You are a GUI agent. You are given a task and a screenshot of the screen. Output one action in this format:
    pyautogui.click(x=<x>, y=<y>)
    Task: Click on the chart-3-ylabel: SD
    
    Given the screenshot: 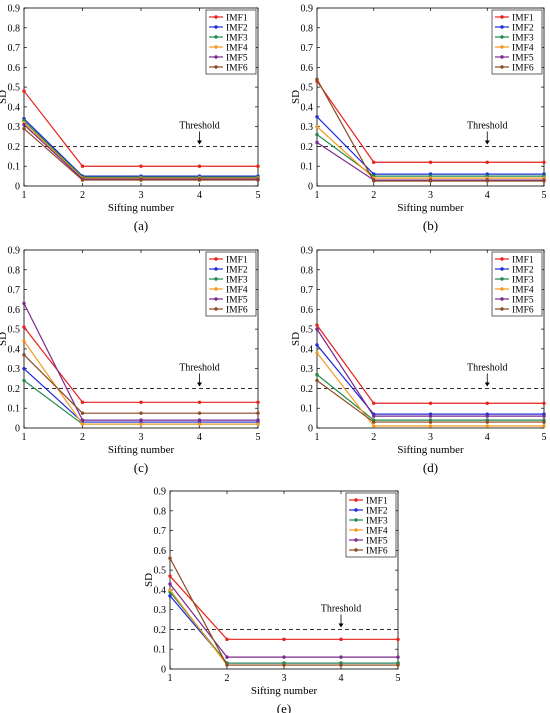 What is the action you would take?
    pyautogui.click(x=296, y=339)
    